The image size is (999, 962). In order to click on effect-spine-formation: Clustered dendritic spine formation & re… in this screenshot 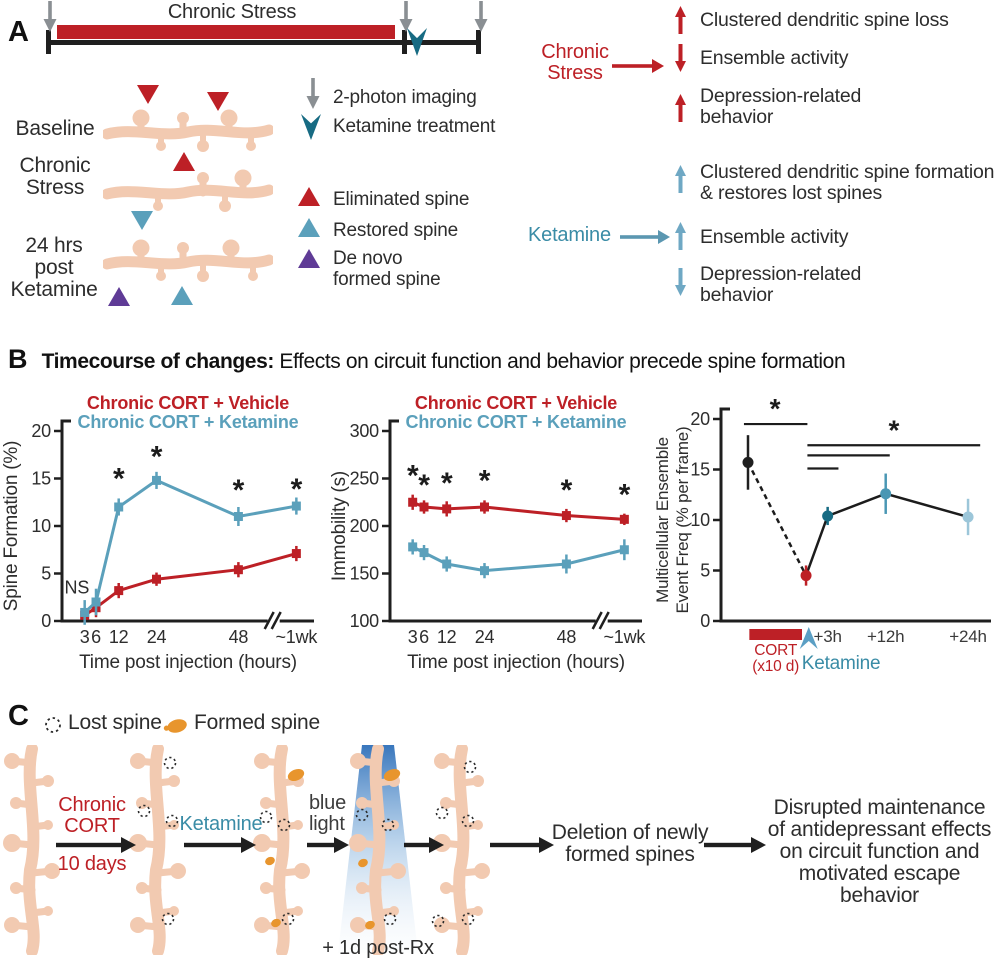, I will do `click(847, 182)`.